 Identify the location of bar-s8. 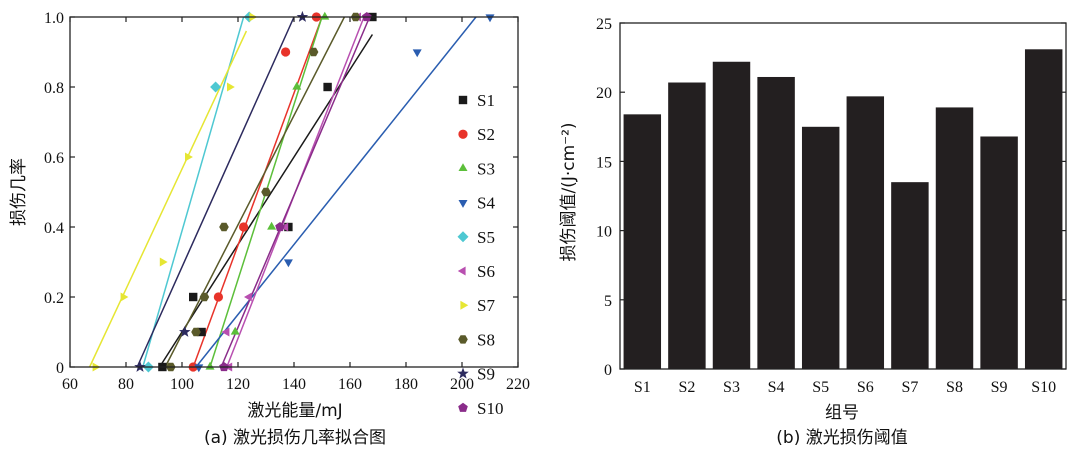
(954, 238).